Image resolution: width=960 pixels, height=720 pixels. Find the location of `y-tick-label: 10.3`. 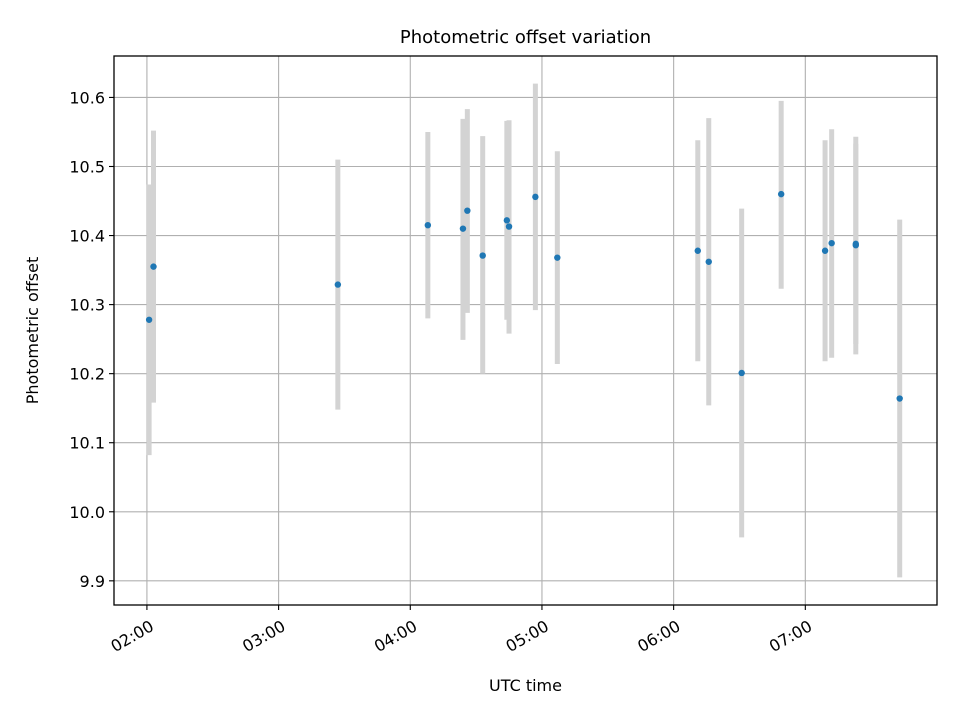

y-tick-label: 10.3 is located at coordinates (87, 305).